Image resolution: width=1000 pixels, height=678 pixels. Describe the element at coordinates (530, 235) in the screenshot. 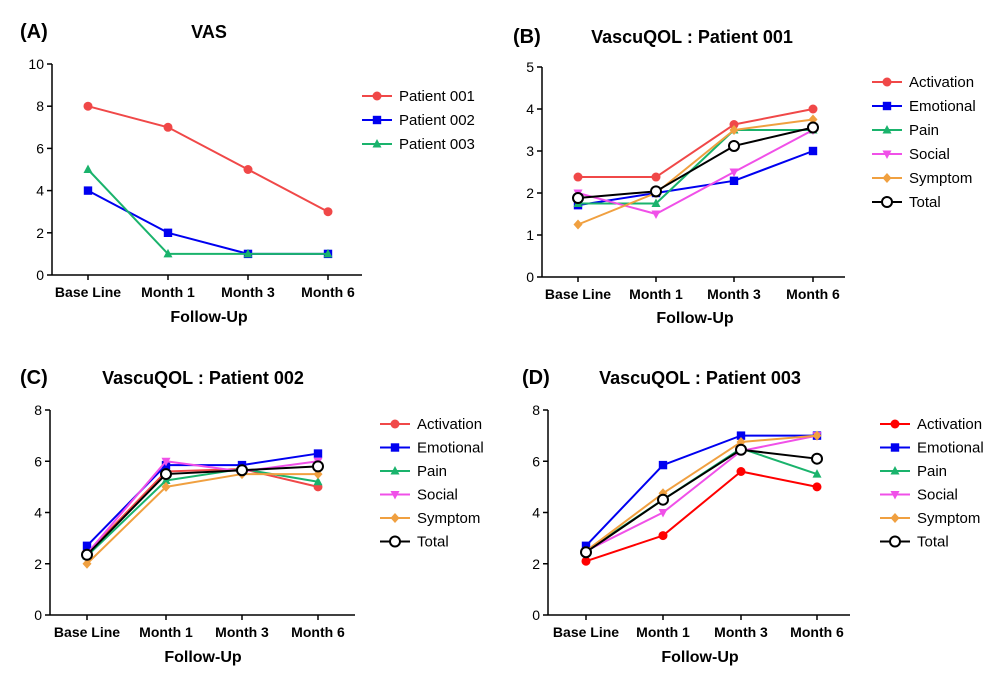

I see `y-tick-label: 1` at that location.